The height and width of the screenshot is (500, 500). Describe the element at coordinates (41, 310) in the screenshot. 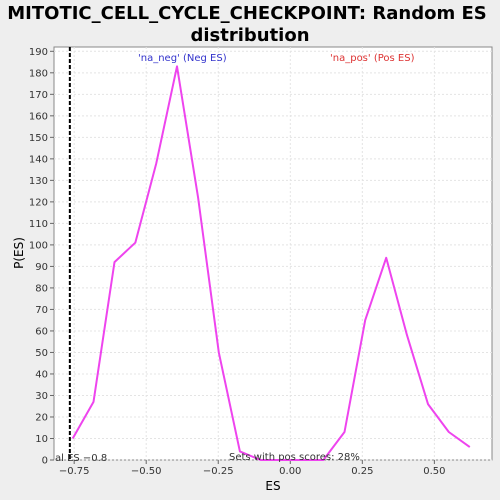

I see `y-tick-label: 70` at that location.